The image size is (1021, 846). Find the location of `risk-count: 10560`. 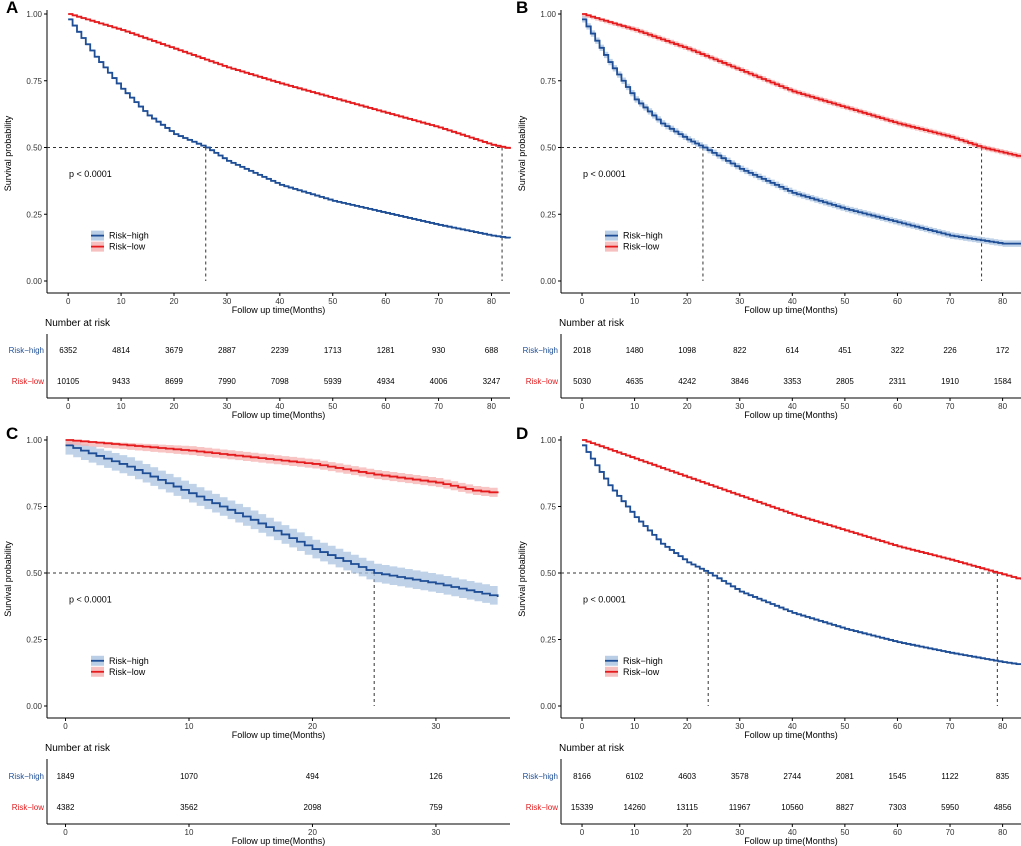

risk-count: 10560 is located at coordinates (792, 807).